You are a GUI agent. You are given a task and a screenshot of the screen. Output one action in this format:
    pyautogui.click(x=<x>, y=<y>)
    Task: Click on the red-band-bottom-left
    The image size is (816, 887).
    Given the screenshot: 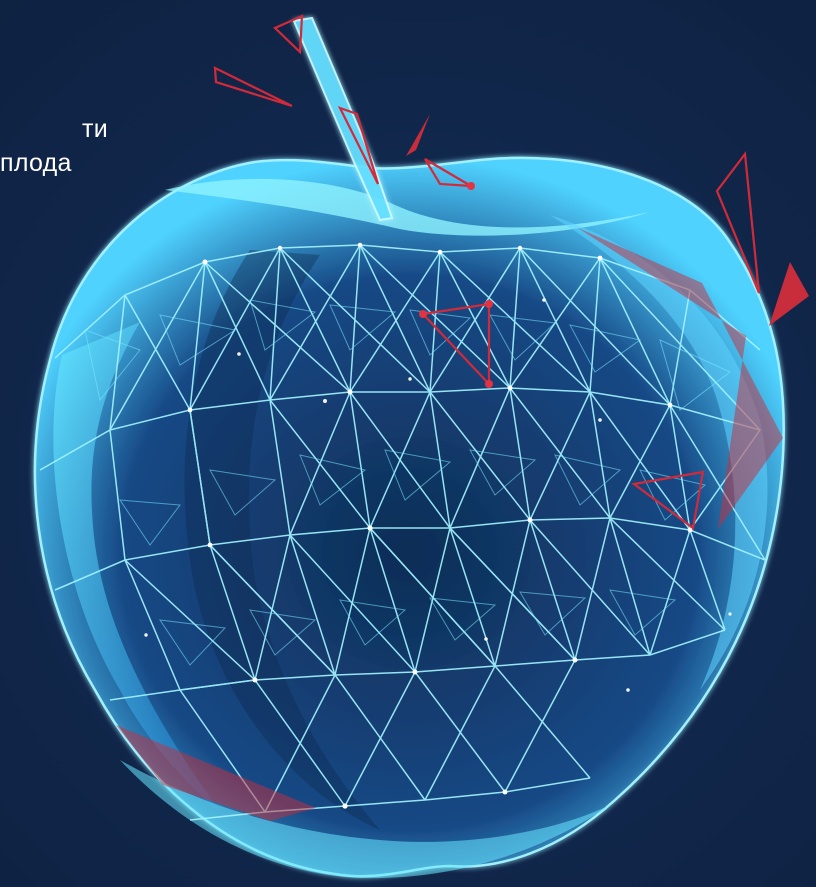 What is the action you would take?
    pyautogui.click(x=216, y=773)
    